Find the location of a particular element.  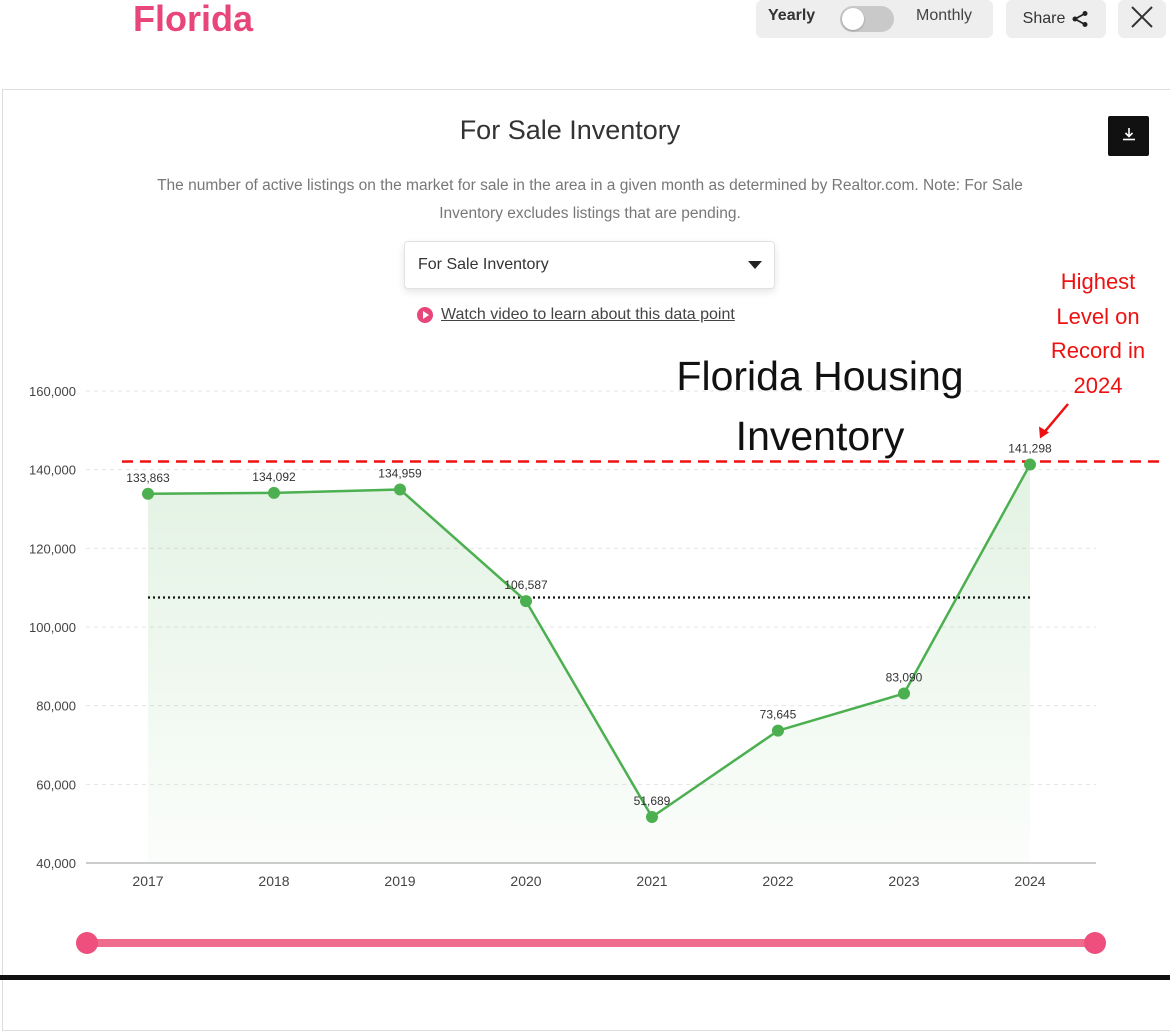

data-label: 133,863 is located at coordinates (148, 478).